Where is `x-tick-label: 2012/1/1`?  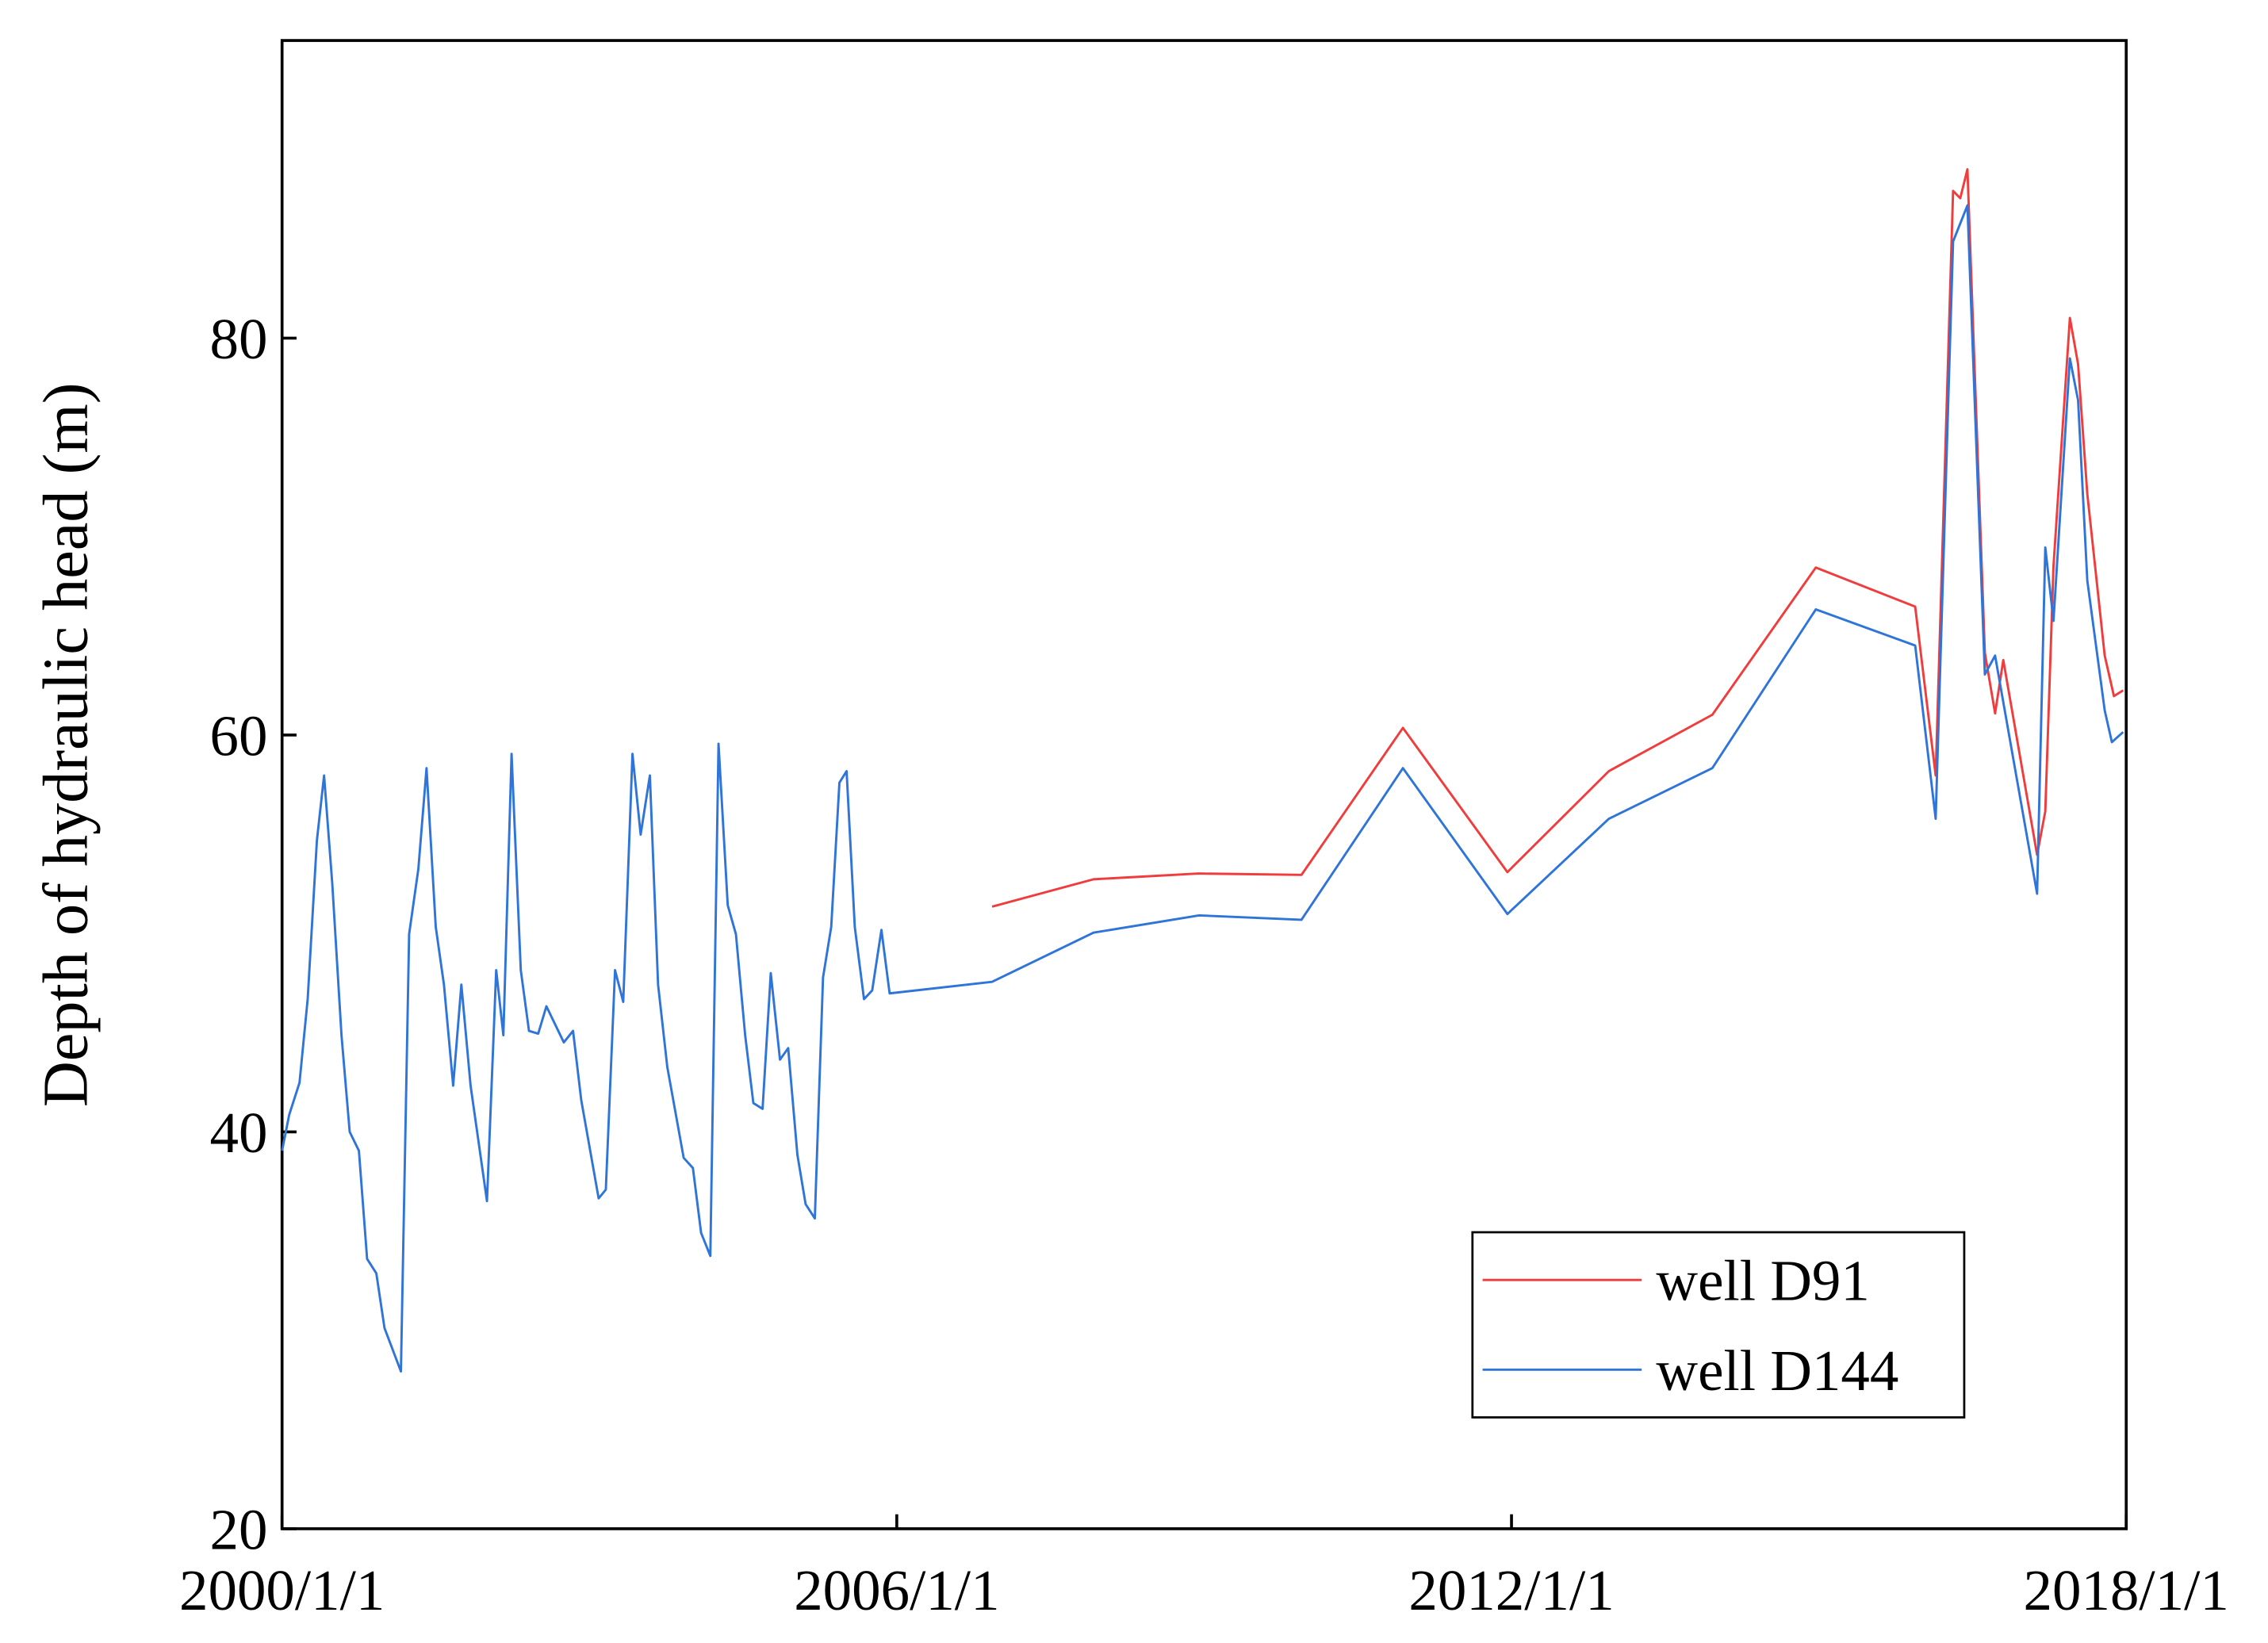 x-tick-label: 2012/1/1 is located at coordinates (1511, 1590).